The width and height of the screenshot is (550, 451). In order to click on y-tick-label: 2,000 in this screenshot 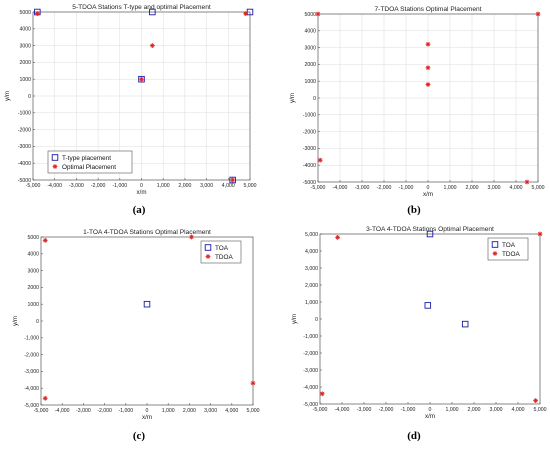, I will do `click(311, 286)`.